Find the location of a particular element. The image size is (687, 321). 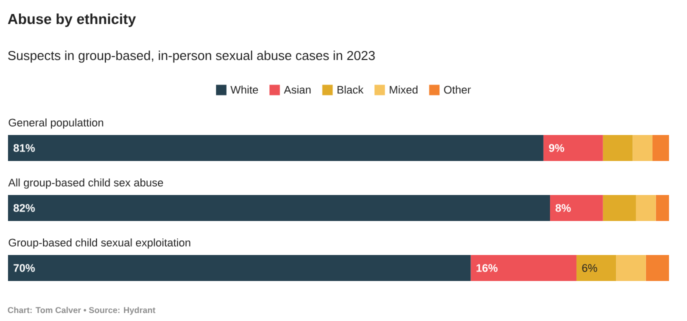

chart-subtitle: Suspects in group-based, in-person sexual abuse cases in 2023 is located at coordinates (191, 56).